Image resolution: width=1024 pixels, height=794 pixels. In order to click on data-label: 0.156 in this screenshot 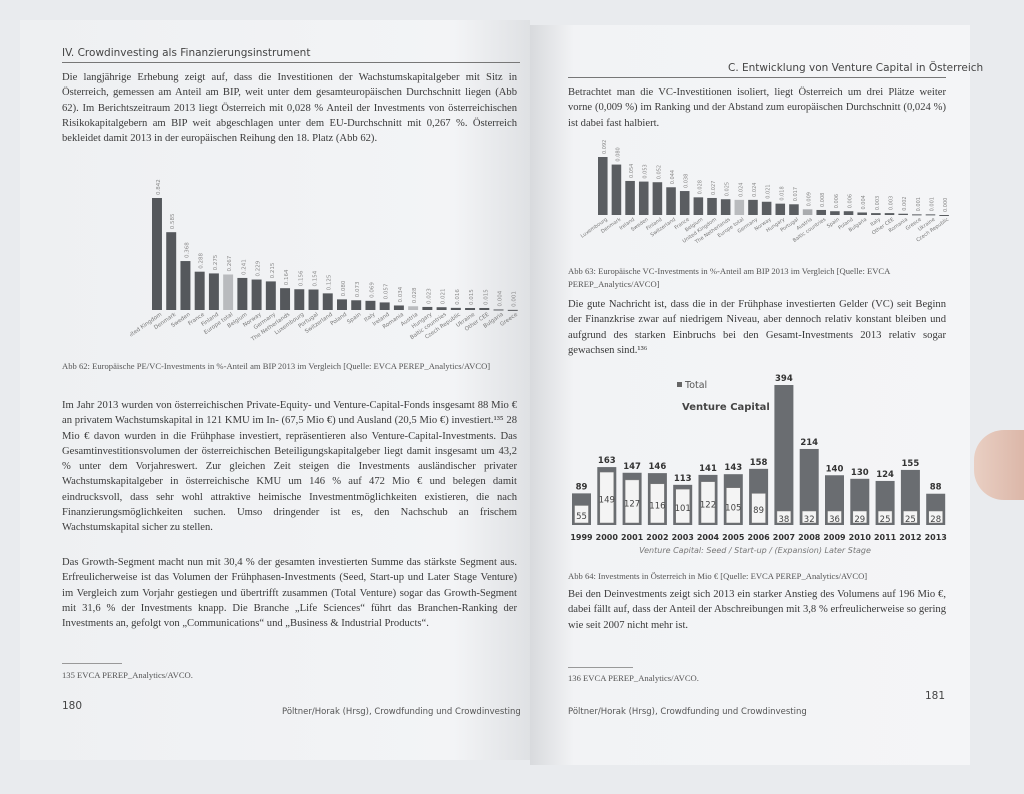, I will do `click(301, 278)`.